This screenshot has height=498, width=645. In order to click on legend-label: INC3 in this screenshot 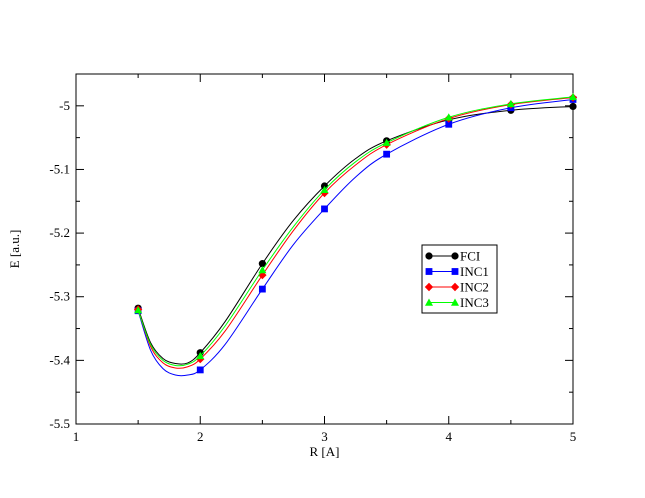, I will do `click(474, 302)`.